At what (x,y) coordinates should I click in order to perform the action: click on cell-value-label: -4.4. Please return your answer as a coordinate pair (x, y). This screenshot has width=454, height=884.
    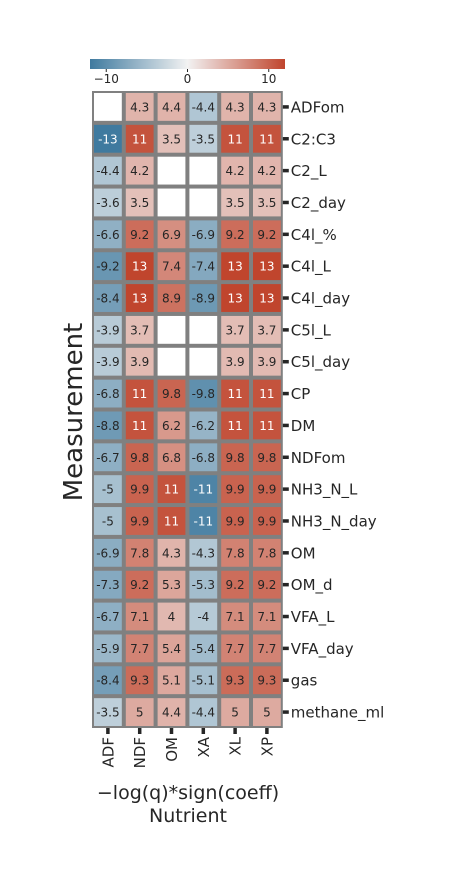
    Looking at the image, I should click on (203, 713).